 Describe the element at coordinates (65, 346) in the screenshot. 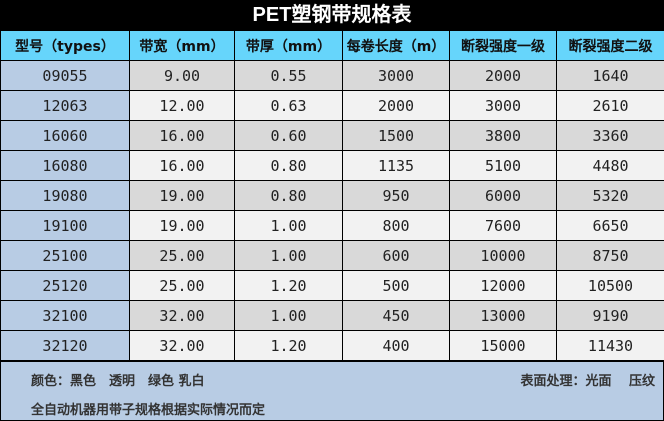

I see `table-cell: 32120` at that location.